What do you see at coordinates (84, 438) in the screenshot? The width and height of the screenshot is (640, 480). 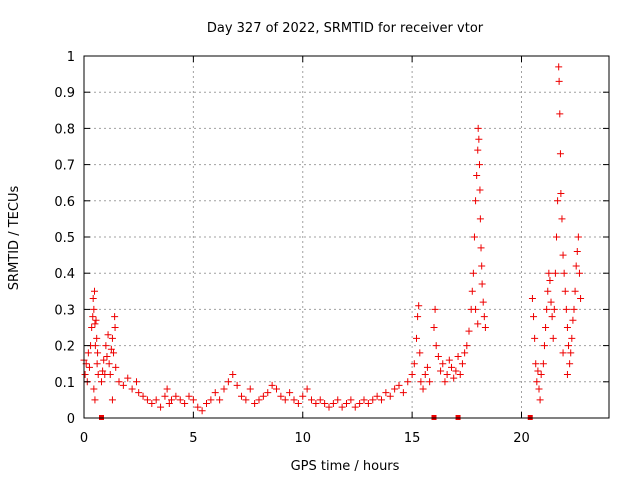 I see `x-tick-label: 0` at bounding box center [84, 438].